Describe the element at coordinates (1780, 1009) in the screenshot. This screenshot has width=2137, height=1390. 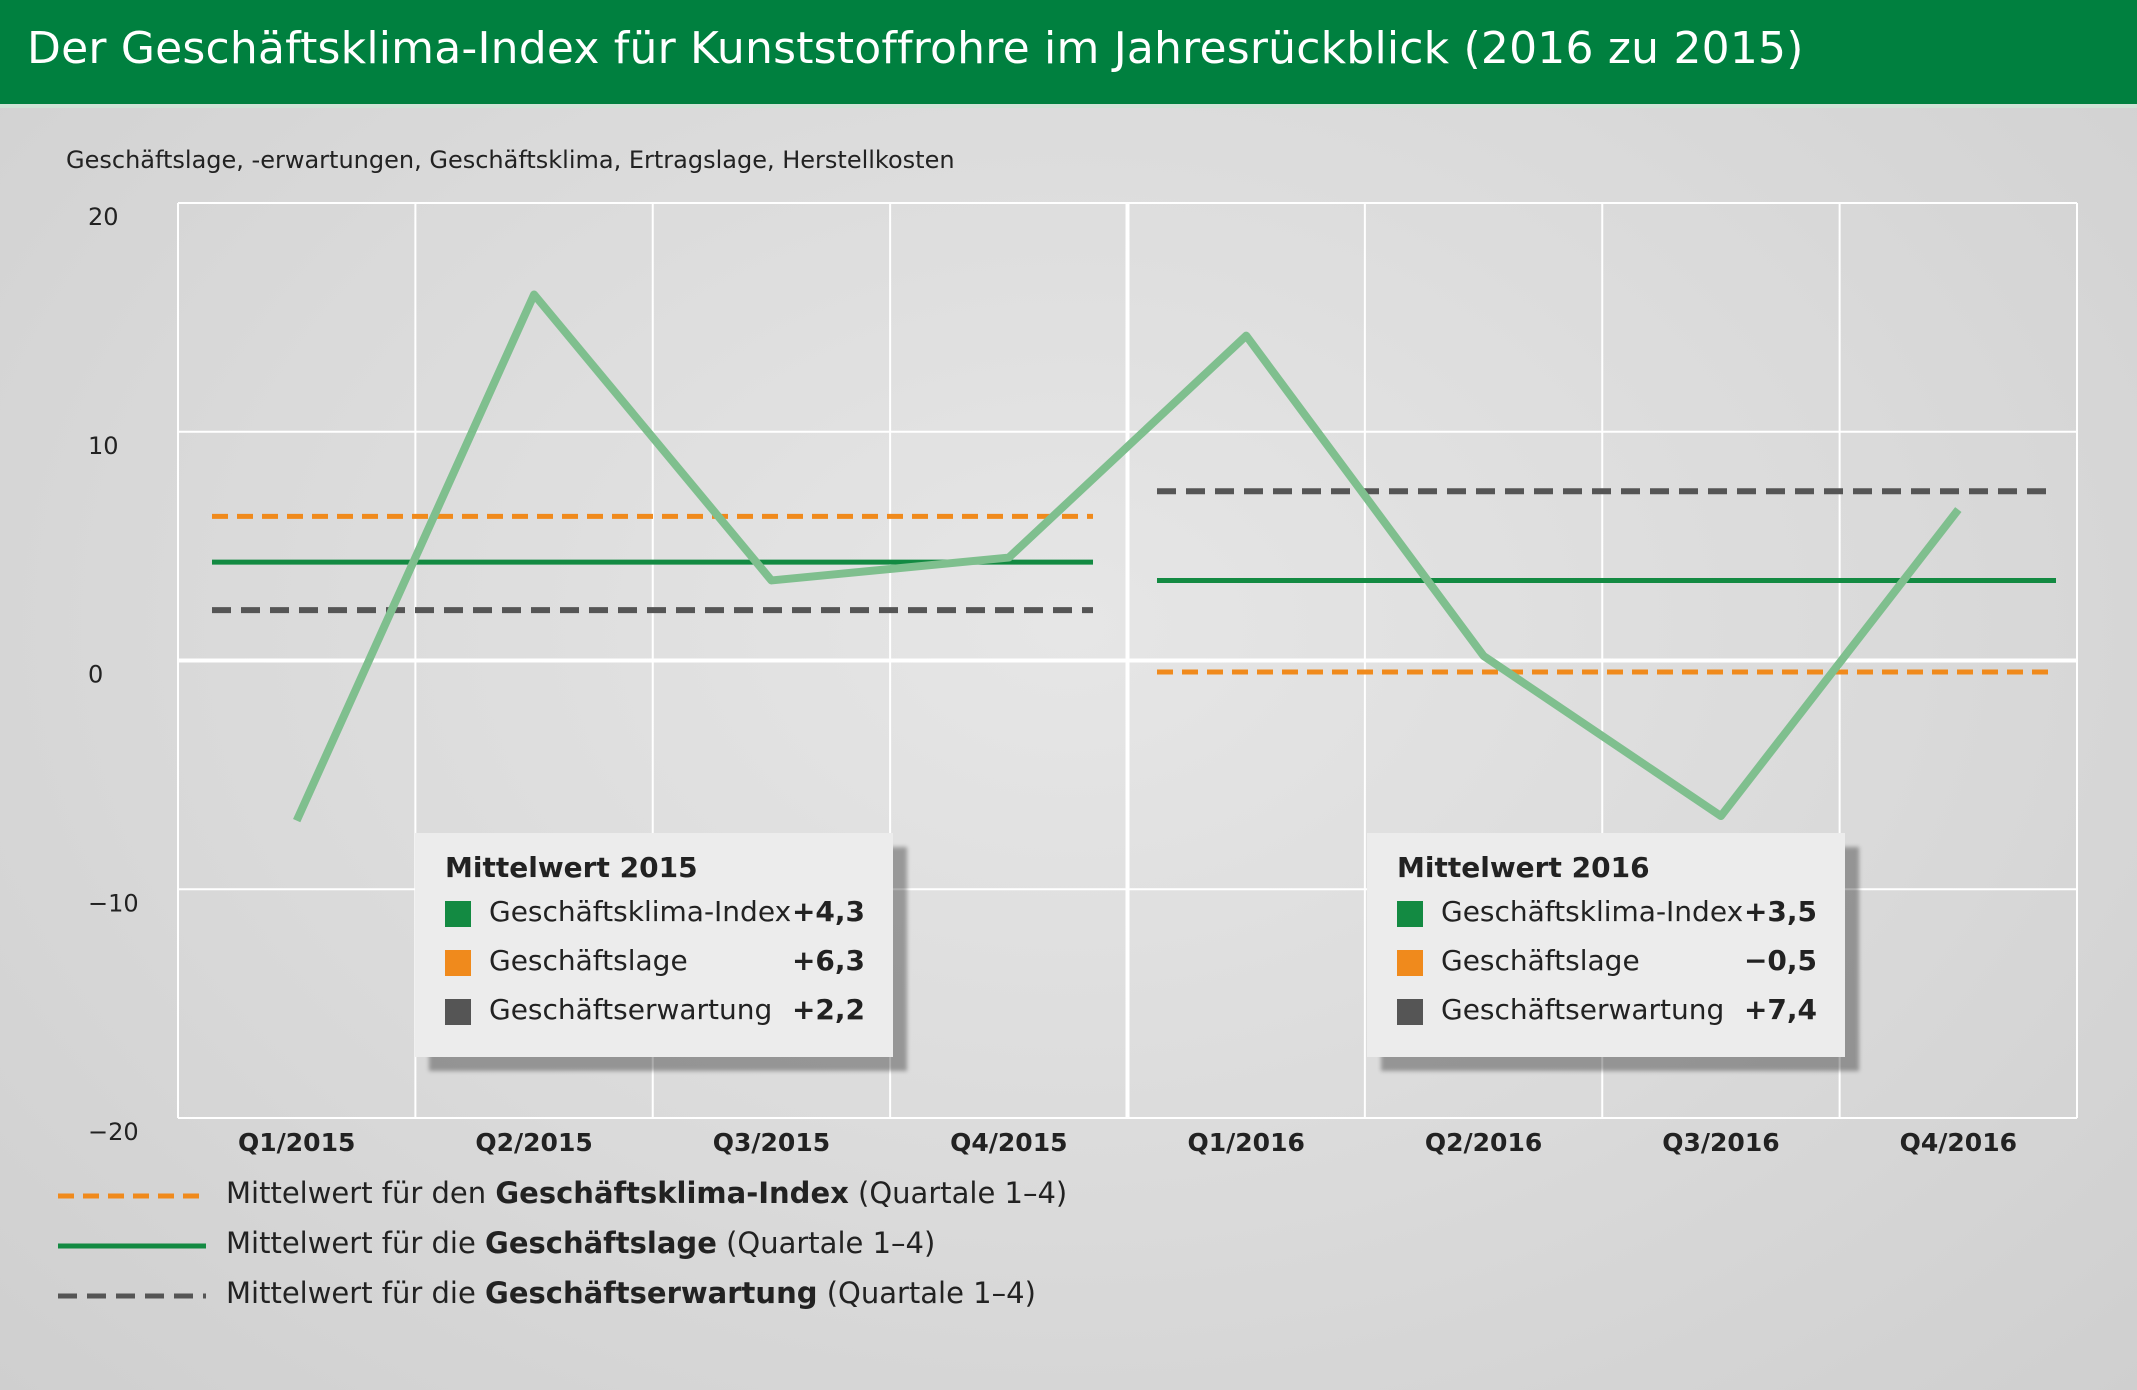
I see `row-value: +7,4` at that location.